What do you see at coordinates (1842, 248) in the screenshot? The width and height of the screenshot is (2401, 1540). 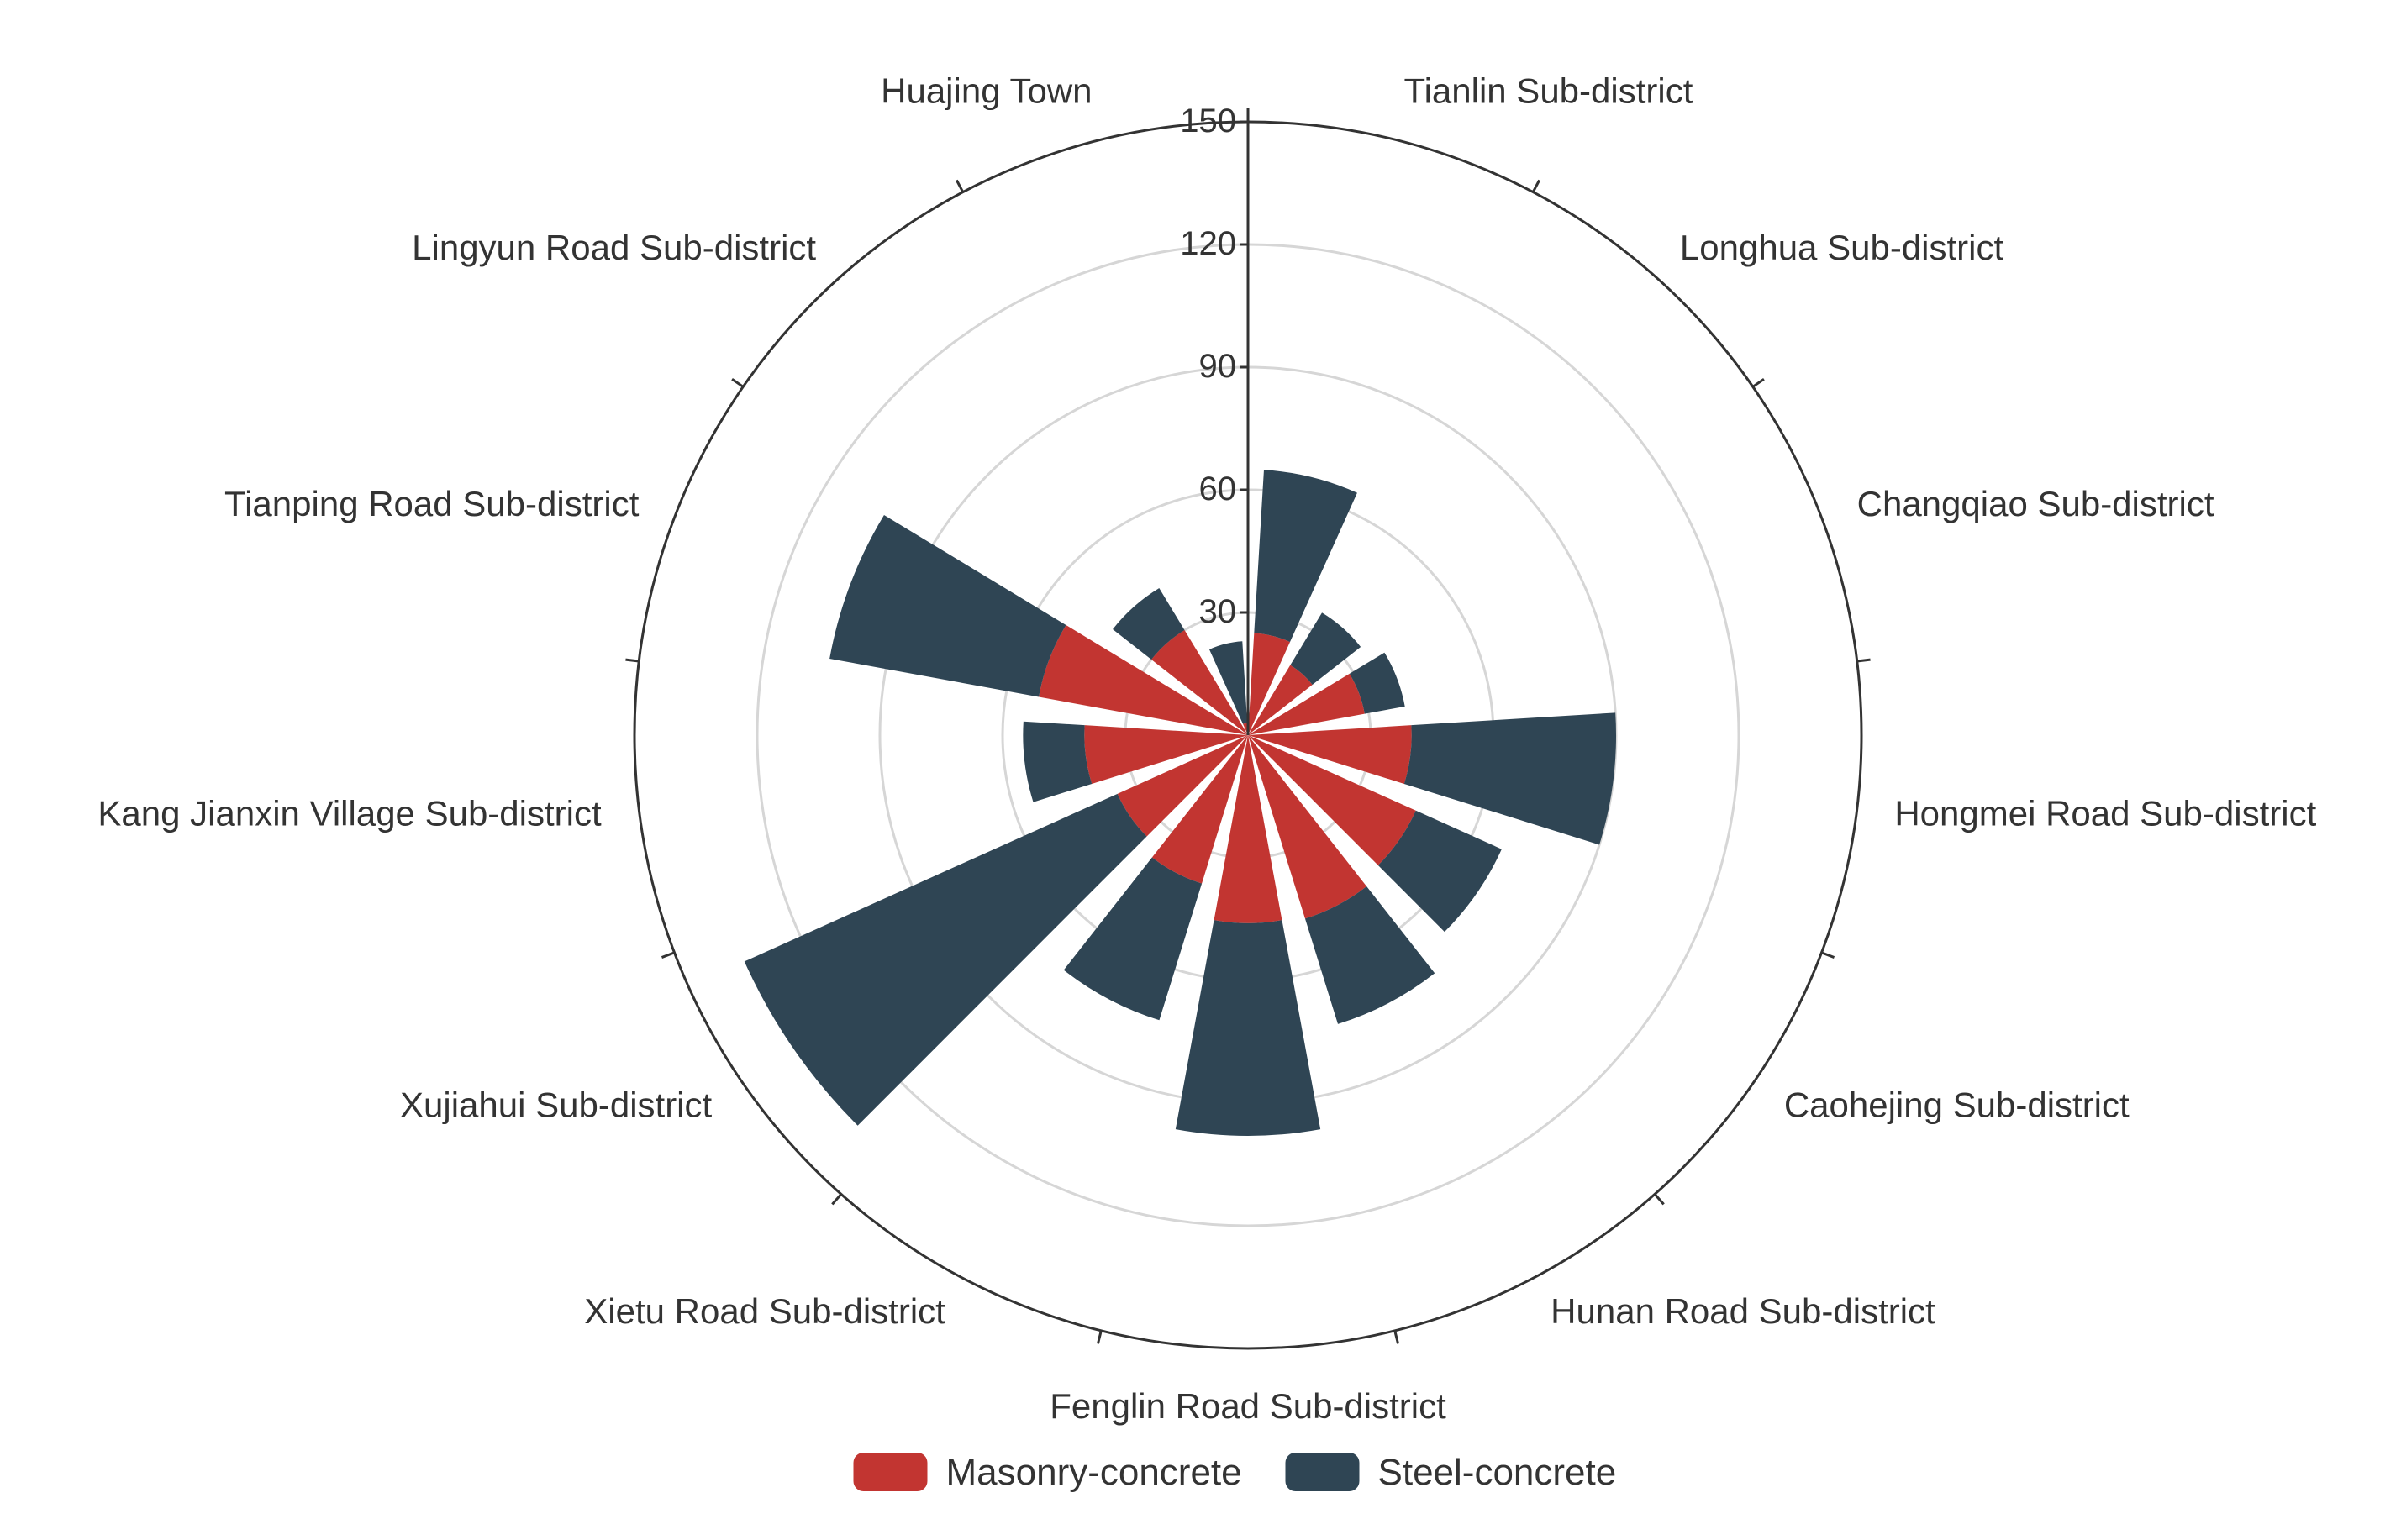 I see `category-label-1: Longhua Sub-district` at bounding box center [1842, 248].